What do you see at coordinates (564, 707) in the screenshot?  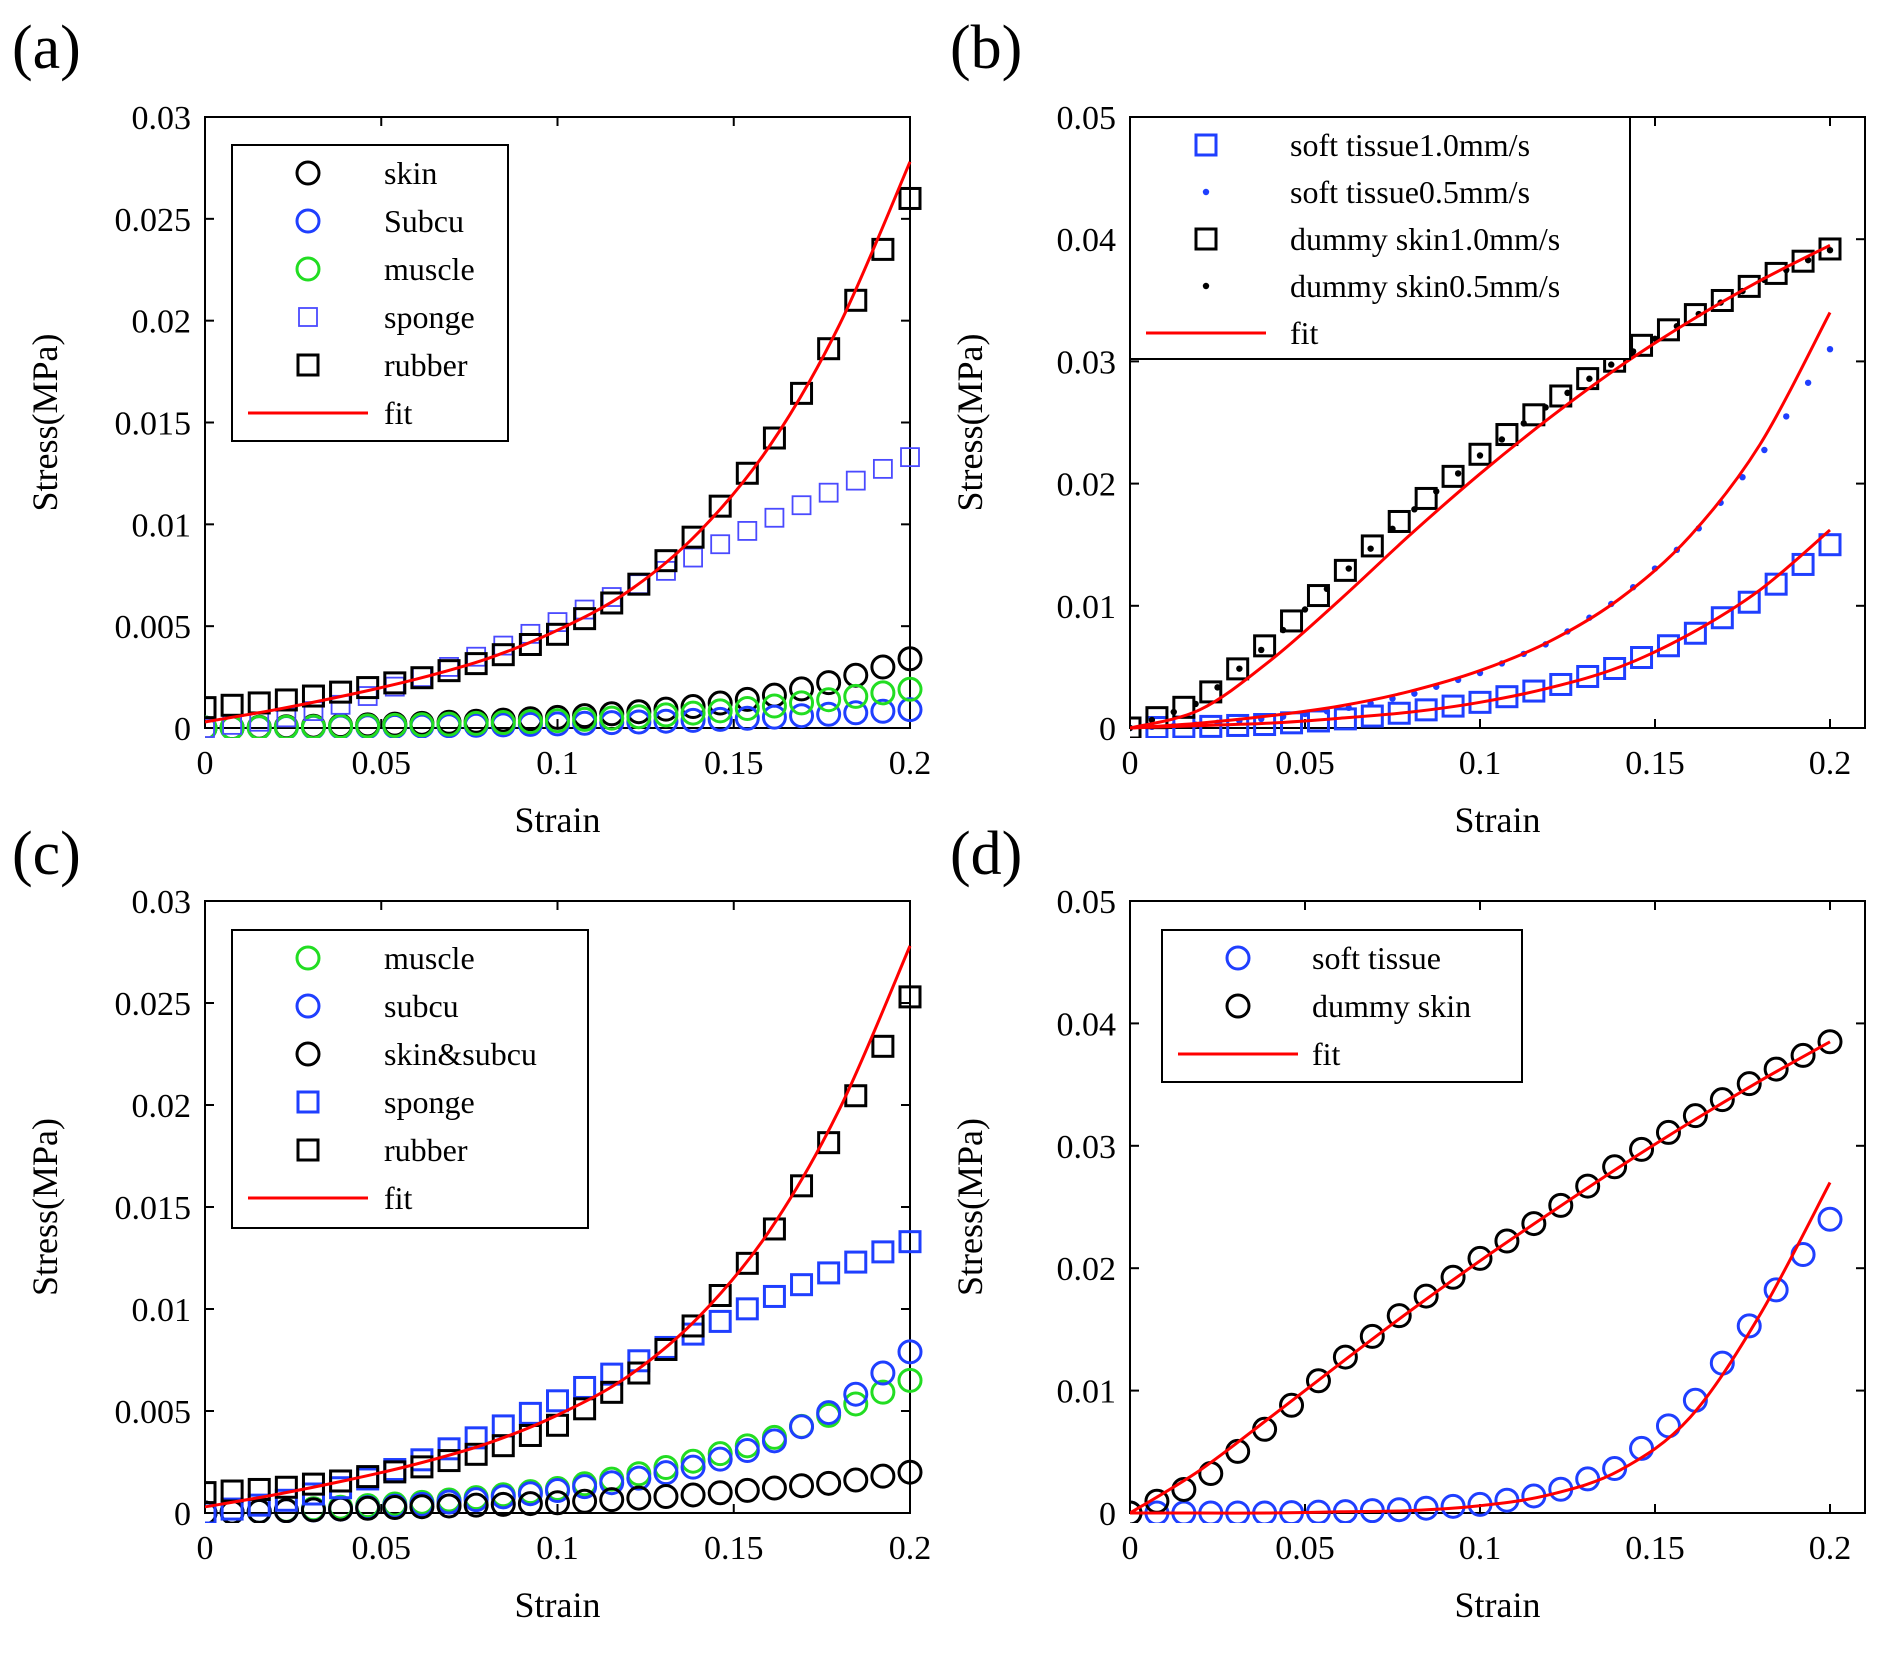 I see `series-muscle` at bounding box center [564, 707].